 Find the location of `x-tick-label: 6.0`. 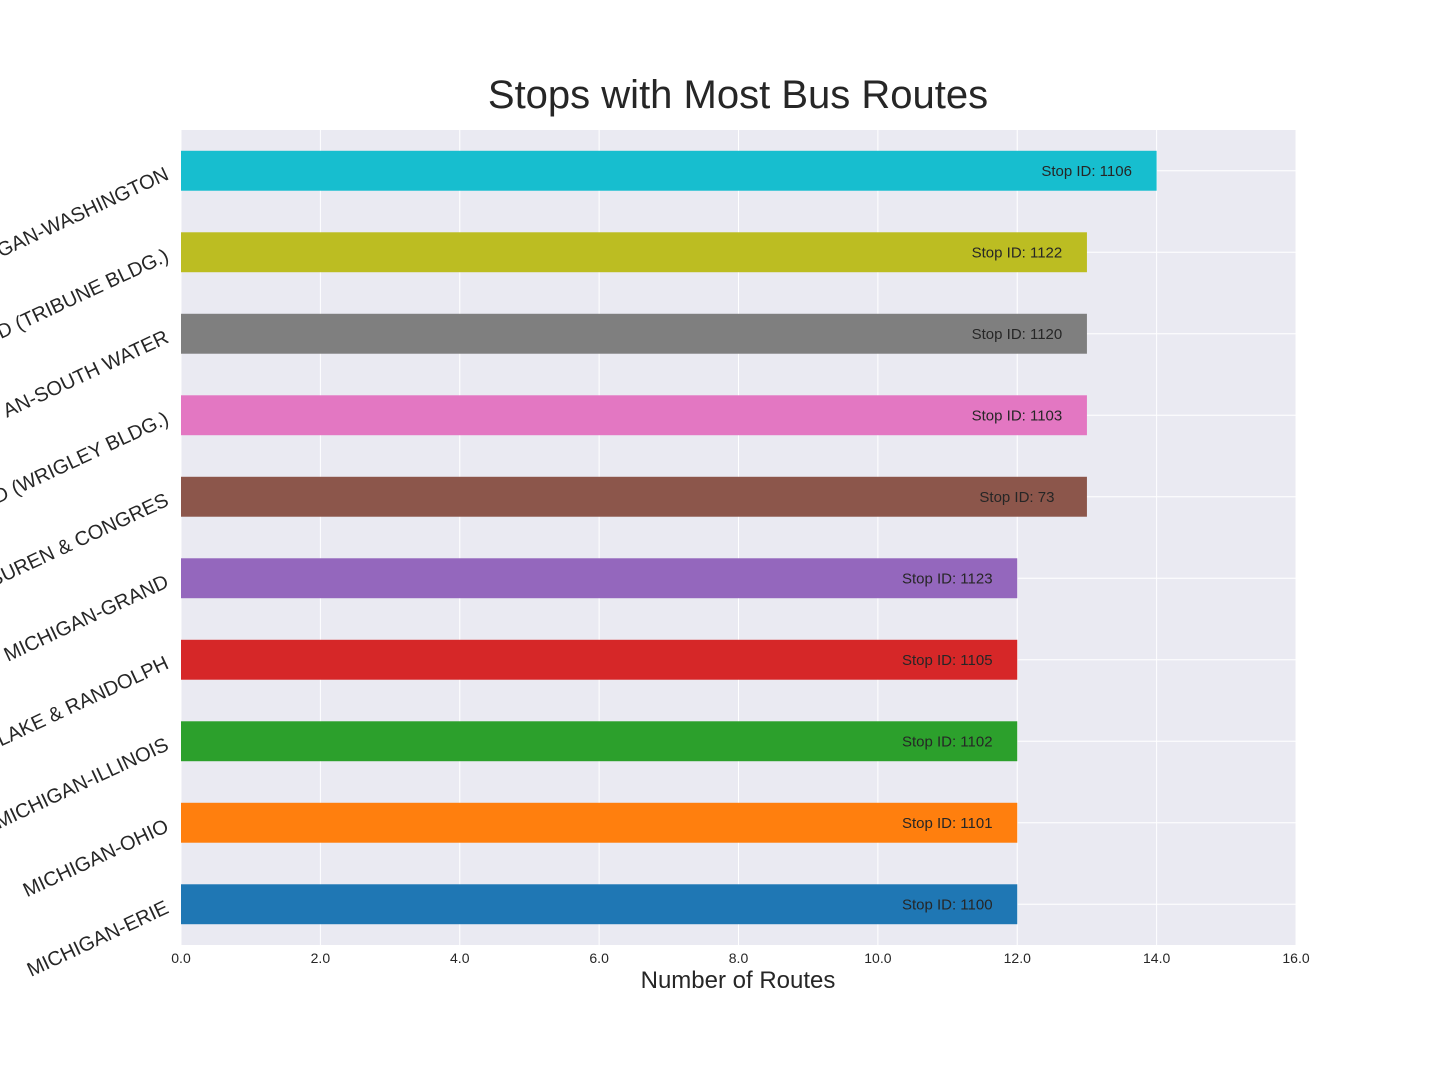

x-tick-label: 6.0 is located at coordinates (599, 958).